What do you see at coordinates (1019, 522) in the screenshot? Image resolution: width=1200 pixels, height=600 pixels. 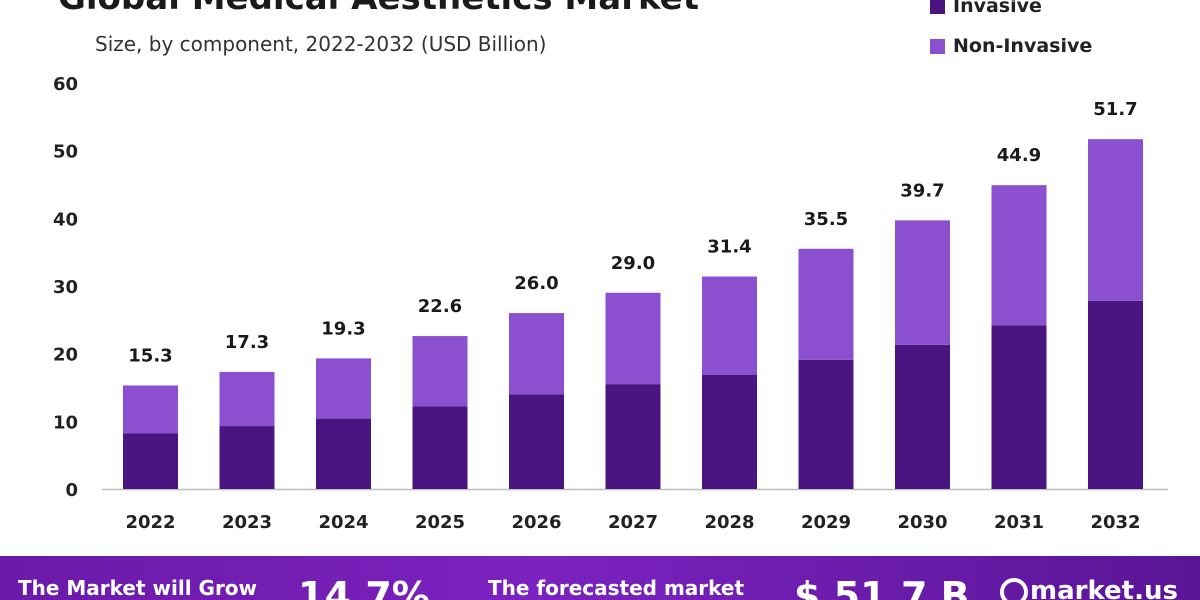 I see `x-tick-label: 2031` at bounding box center [1019, 522].